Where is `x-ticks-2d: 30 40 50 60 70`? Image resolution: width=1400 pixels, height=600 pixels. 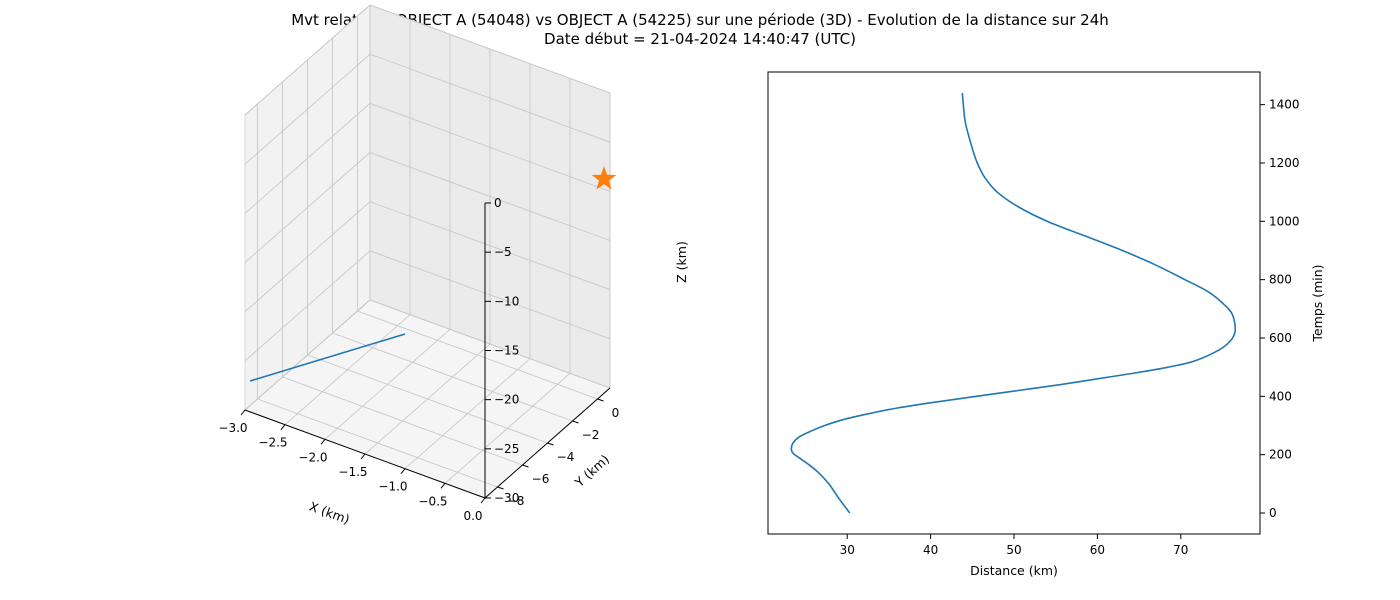
x-ticks-2d: 30 40 50 60 70 is located at coordinates (1014, 545).